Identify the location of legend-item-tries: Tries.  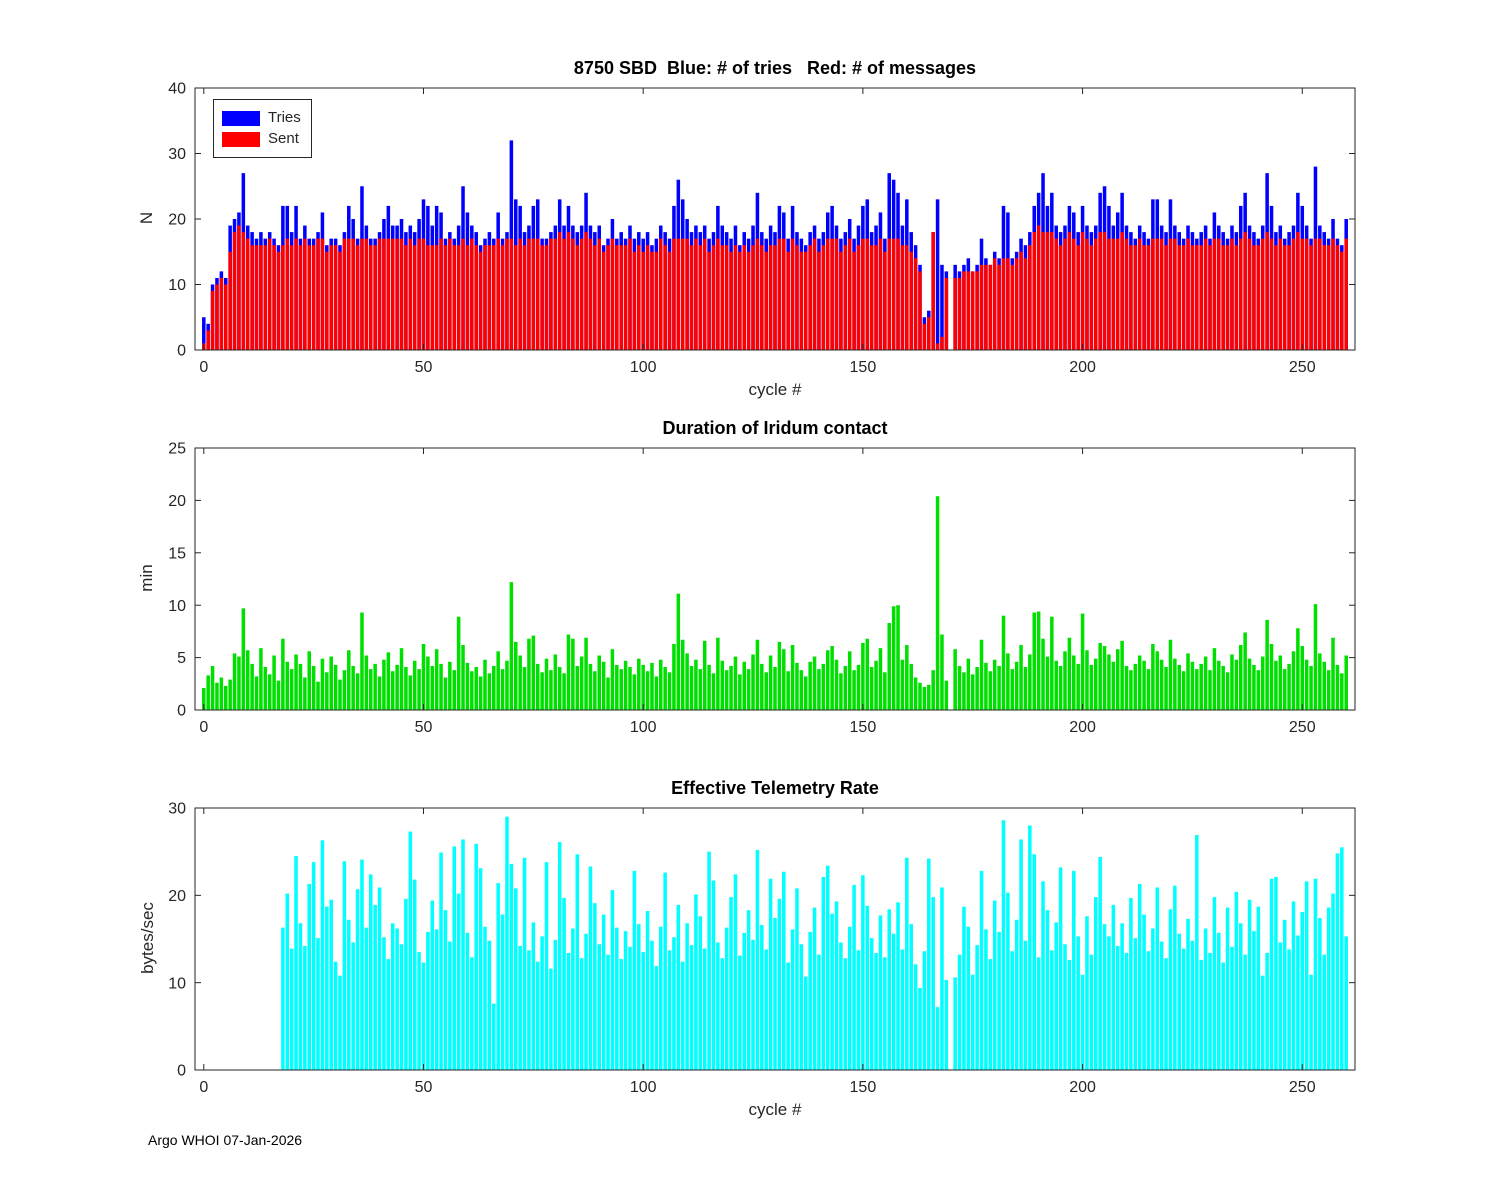
(261, 118).